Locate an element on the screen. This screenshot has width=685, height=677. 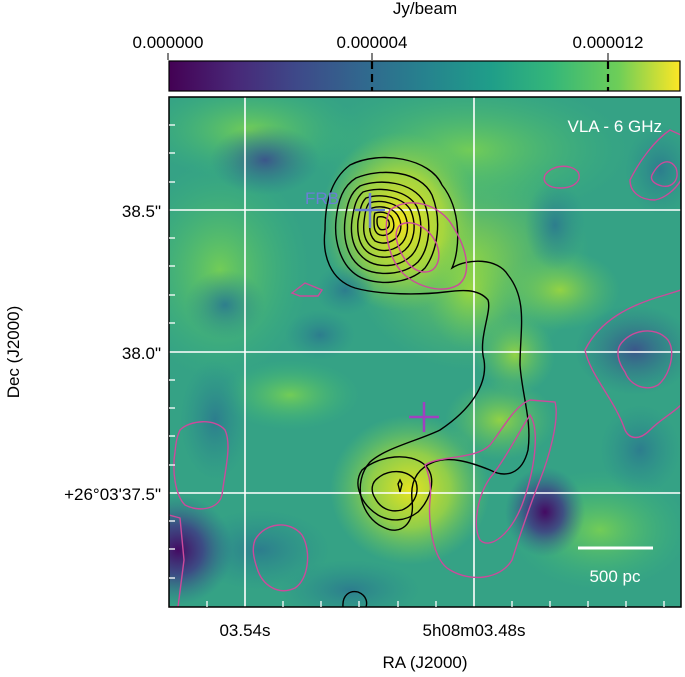
y-tick-label: 38.0" is located at coordinates (141, 353).